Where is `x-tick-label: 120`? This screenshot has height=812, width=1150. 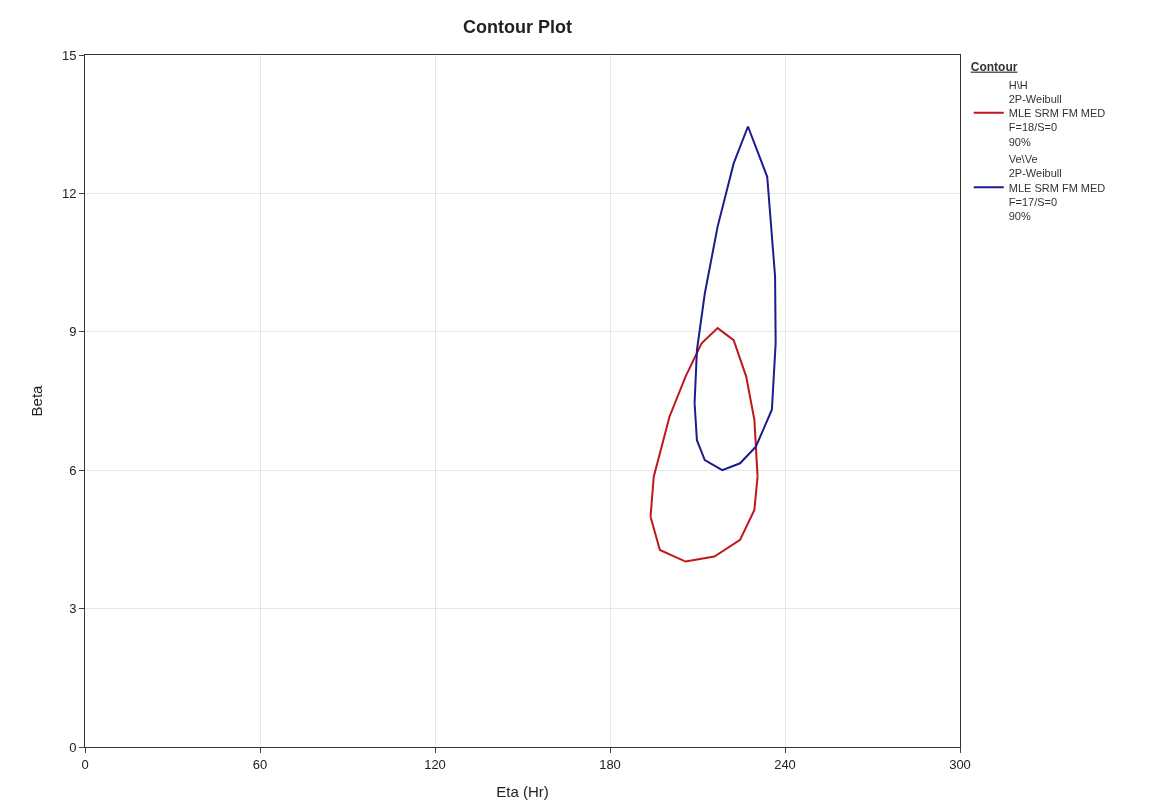
x-tick-label: 120 is located at coordinates (435, 764).